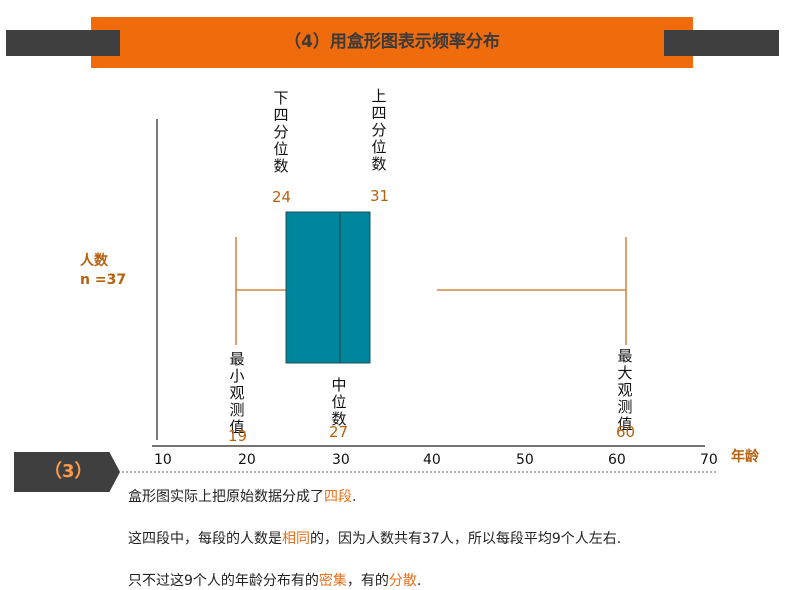  Describe the element at coordinates (626, 432) in the screenshot. I see `maximum-value: 60` at that location.